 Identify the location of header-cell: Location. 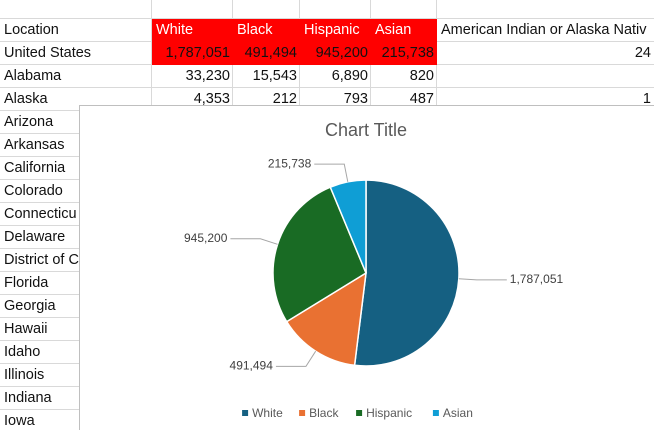
(31, 30).